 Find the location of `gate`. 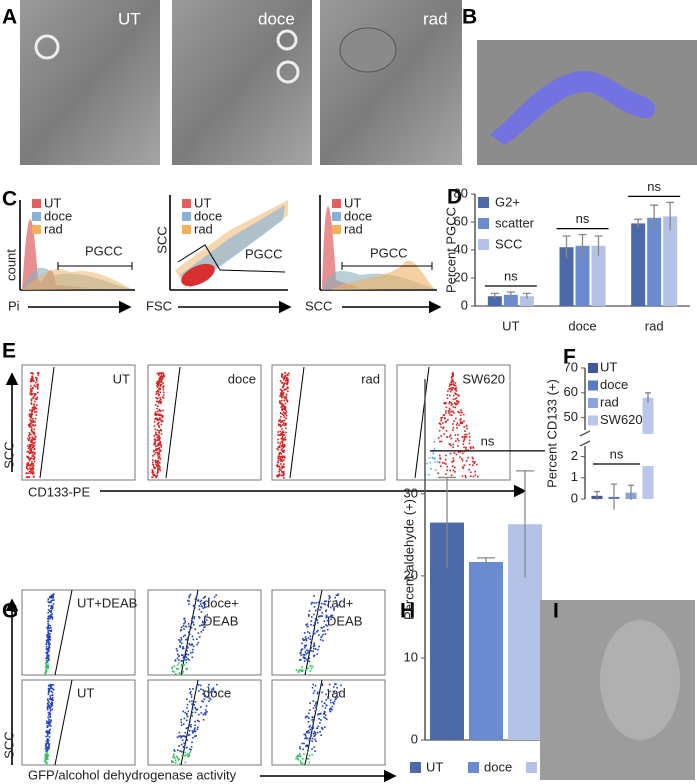

gate is located at coordinates (63, 722).